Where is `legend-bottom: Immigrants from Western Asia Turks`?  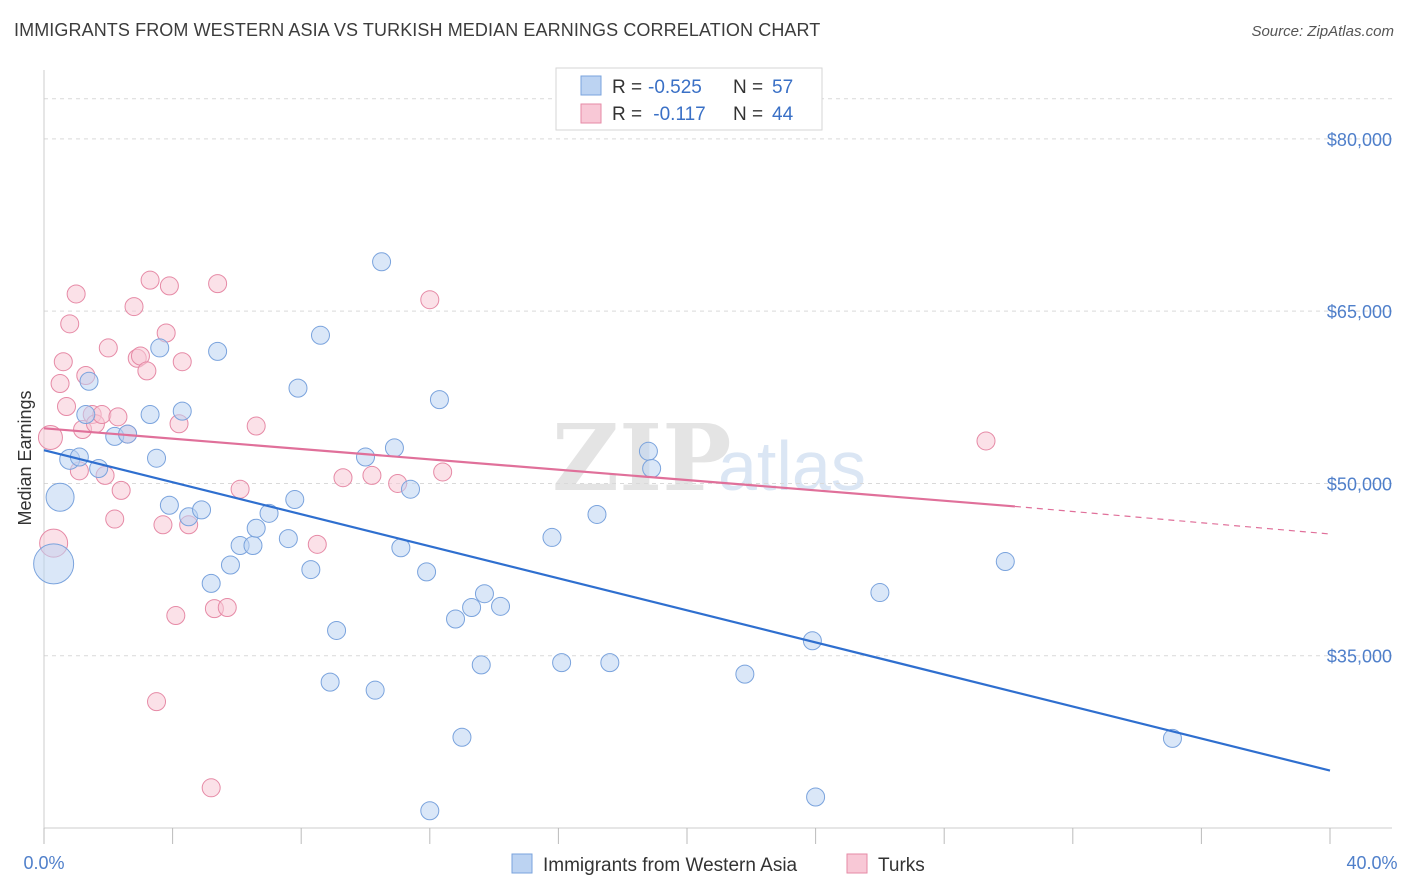 legend-bottom: Immigrants from Western Asia Turks is located at coordinates (718, 864).